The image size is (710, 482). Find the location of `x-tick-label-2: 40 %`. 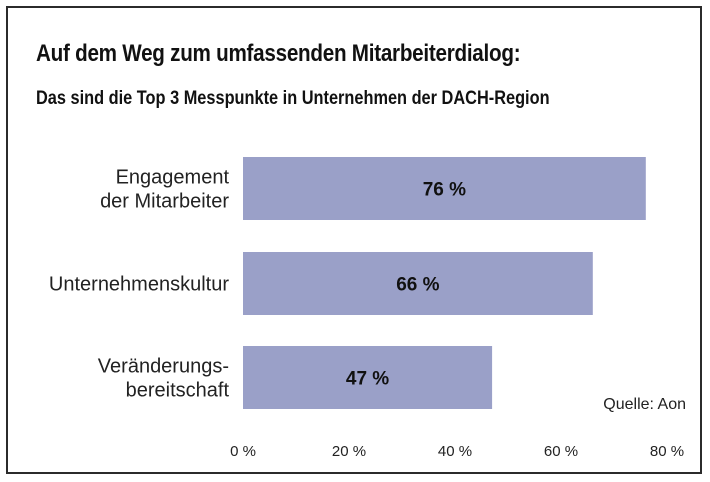

x-tick-label-2: 40 % is located at coordinates (455, 451).